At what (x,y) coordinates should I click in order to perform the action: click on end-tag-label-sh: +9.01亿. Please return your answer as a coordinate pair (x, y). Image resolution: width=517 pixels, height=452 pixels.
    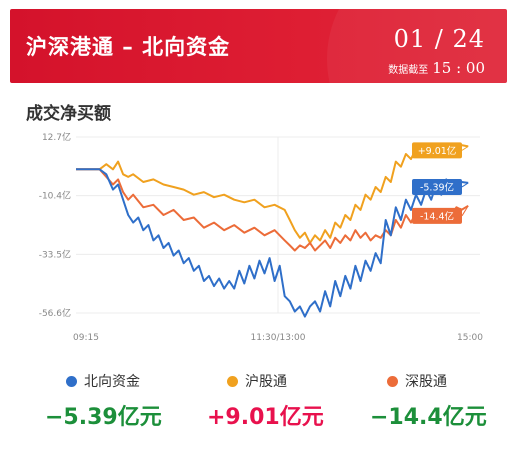
    Looking at the image, I should click on (437, 151).